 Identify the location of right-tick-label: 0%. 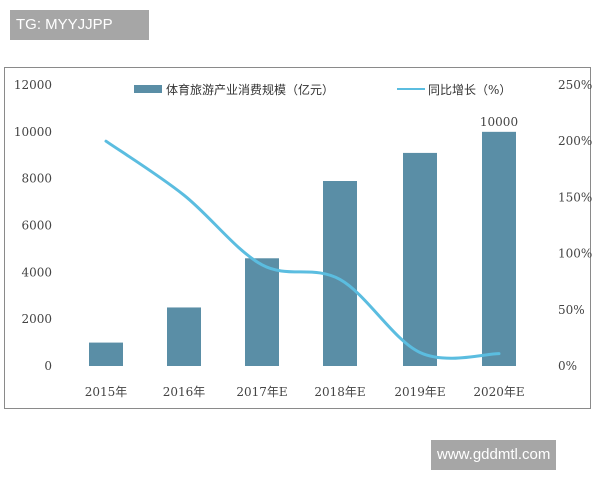
(567, 366).